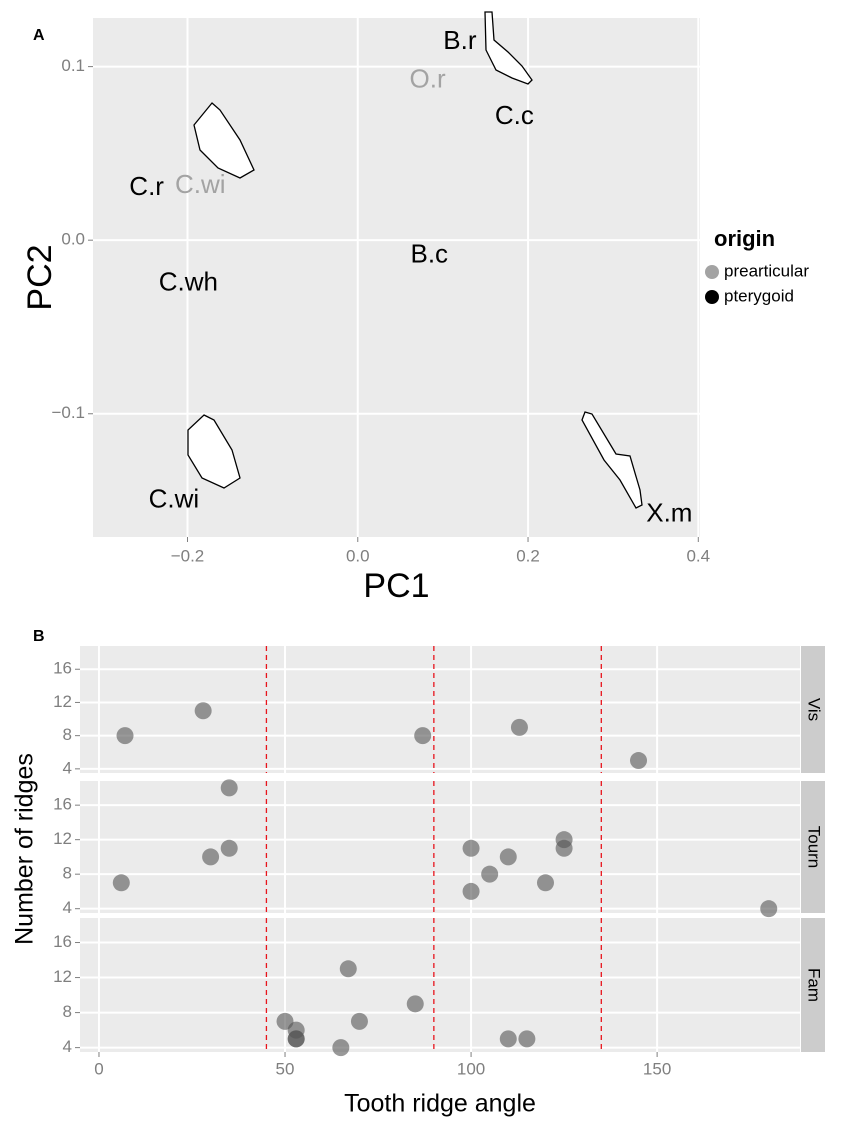  Describe the element at coordinates (528, 555) in the screenshot. I see `x-tick-label: 0.2` at that location.